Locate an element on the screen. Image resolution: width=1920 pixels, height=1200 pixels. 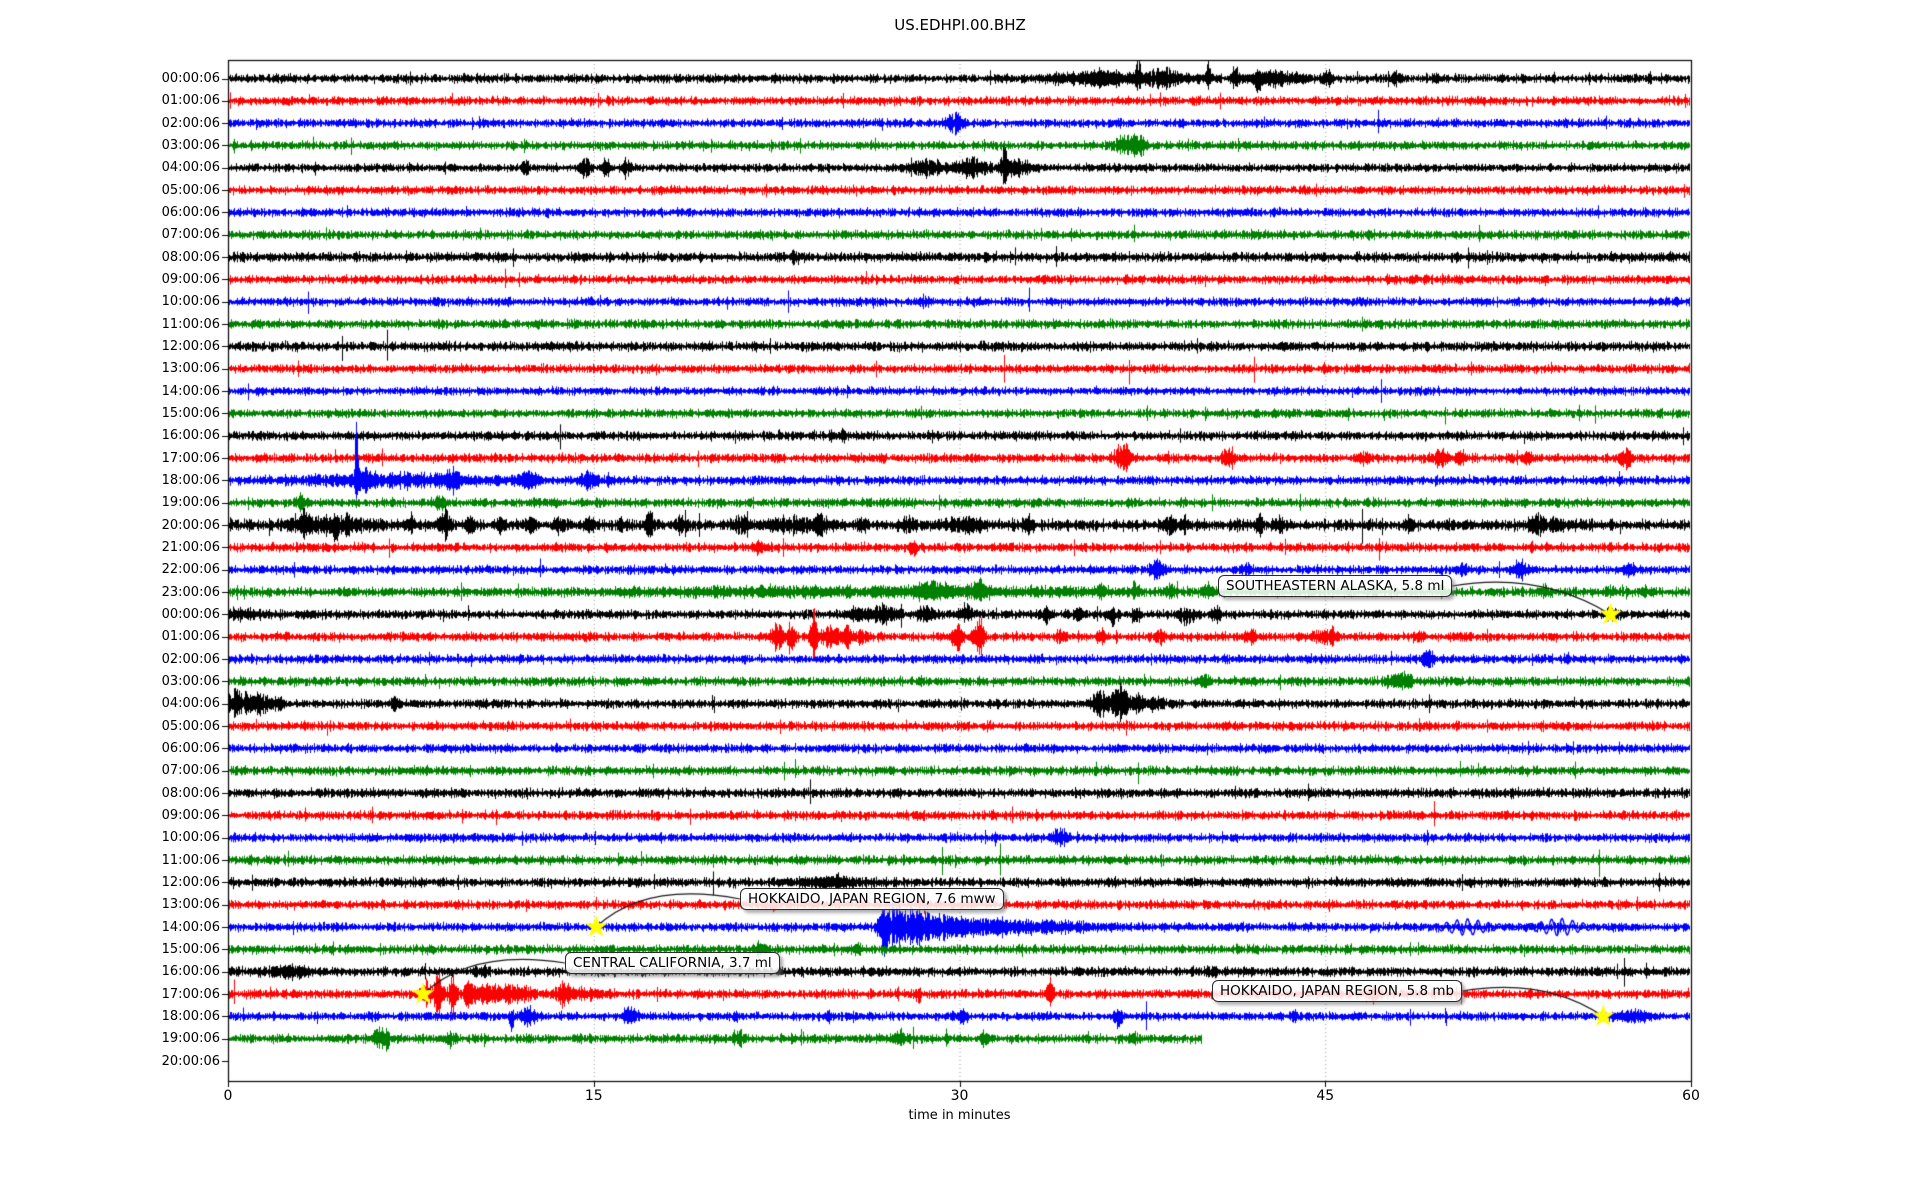
time-label: 23:00:06 is located at coordinates (190, 592).